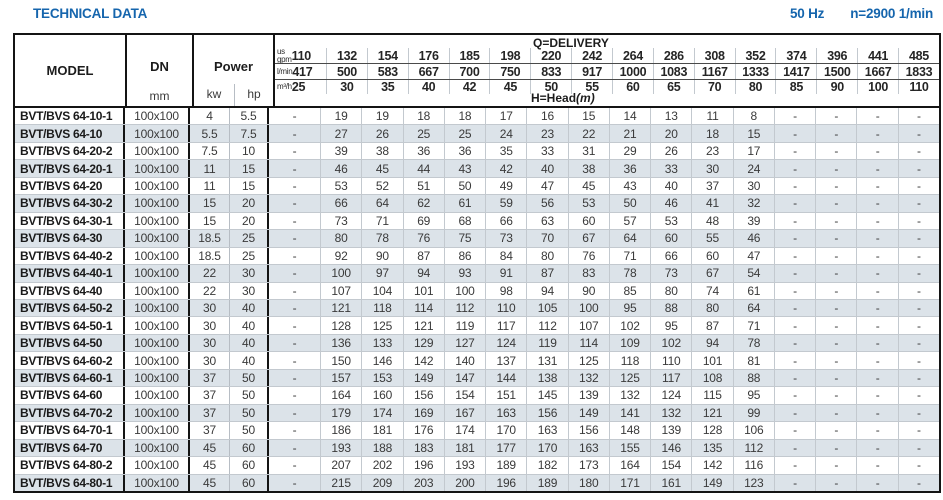 Image resolution: width=943 pixels, height=500 pixels. Describe the element at coordinates (381, 203) in the screenshot. I see `head-value-cell: 64` at that location.